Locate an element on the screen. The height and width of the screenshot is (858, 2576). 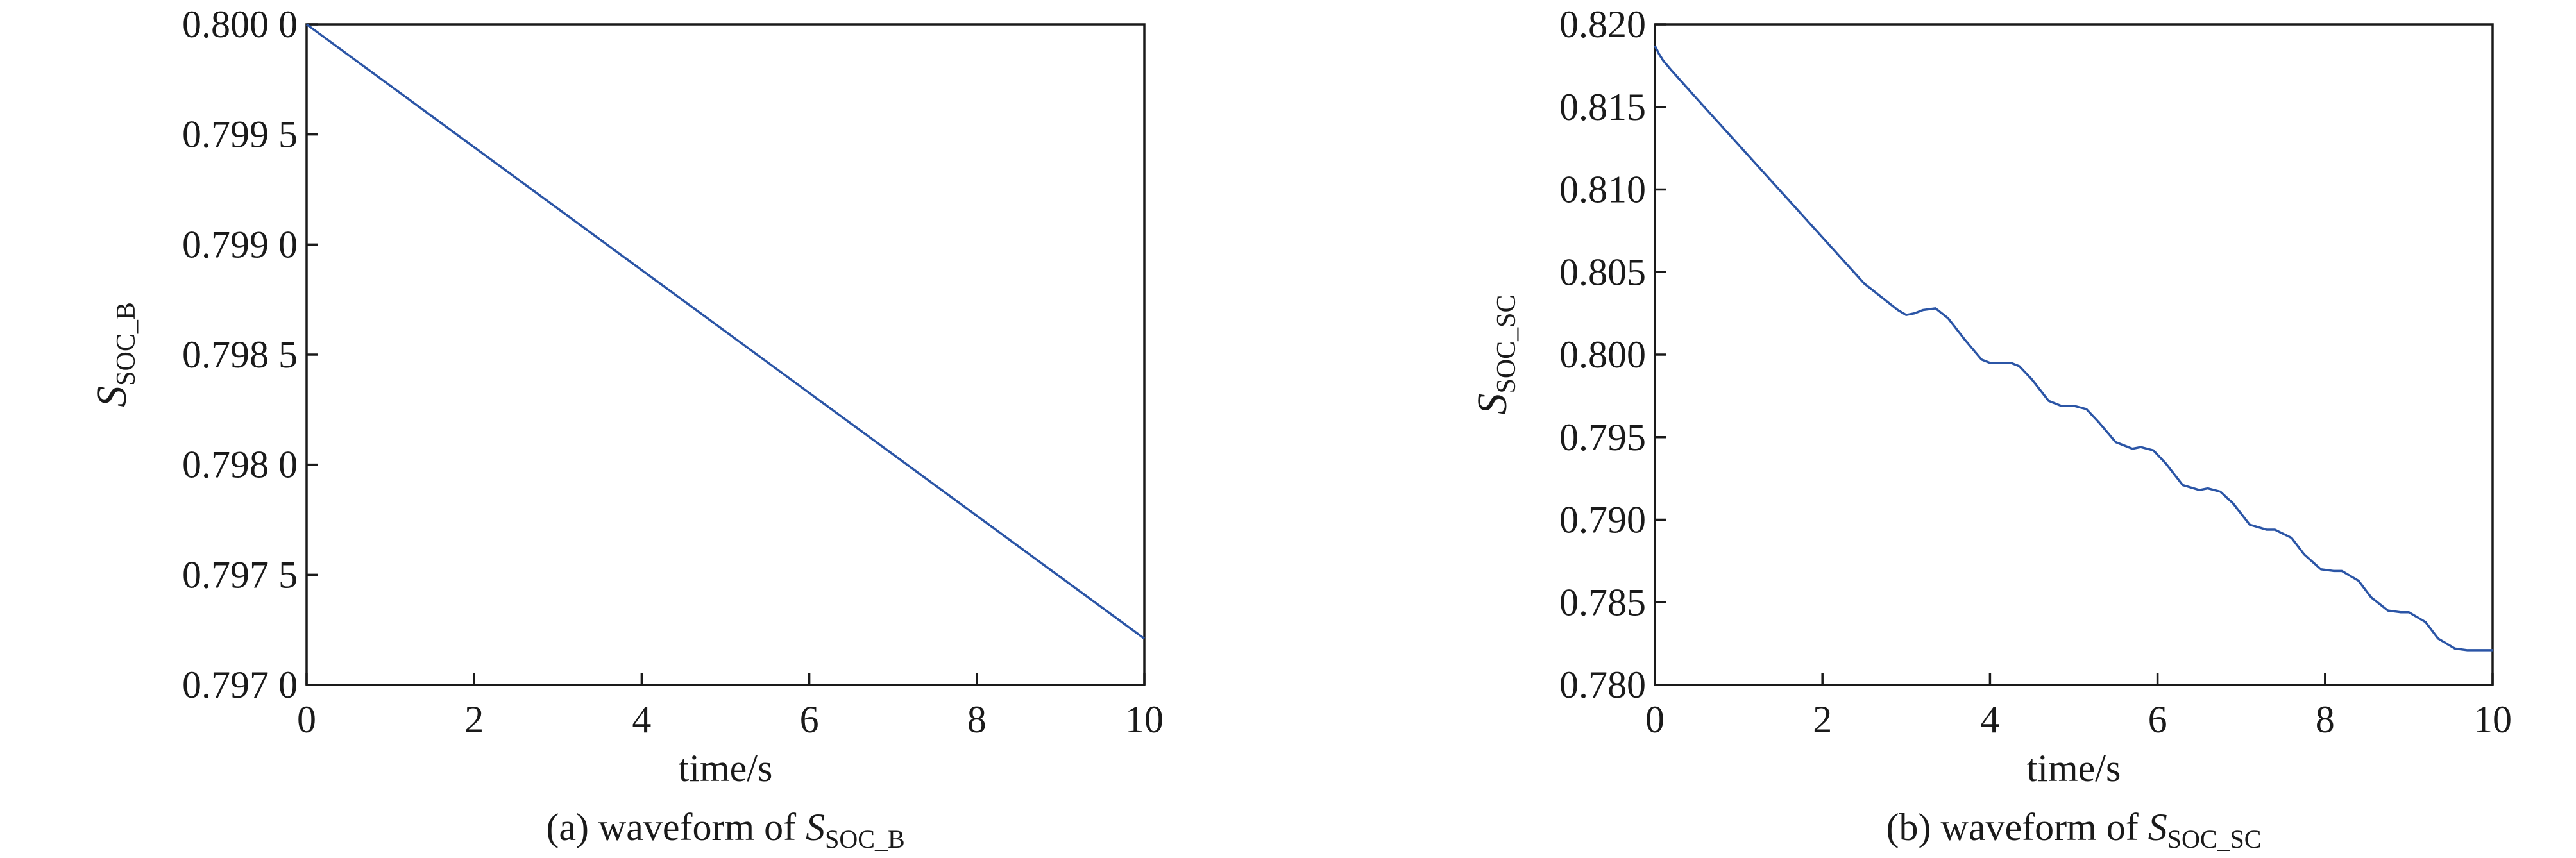
caption-a: (a) waveform of SSOC_B is located at coordinates (725, 830).